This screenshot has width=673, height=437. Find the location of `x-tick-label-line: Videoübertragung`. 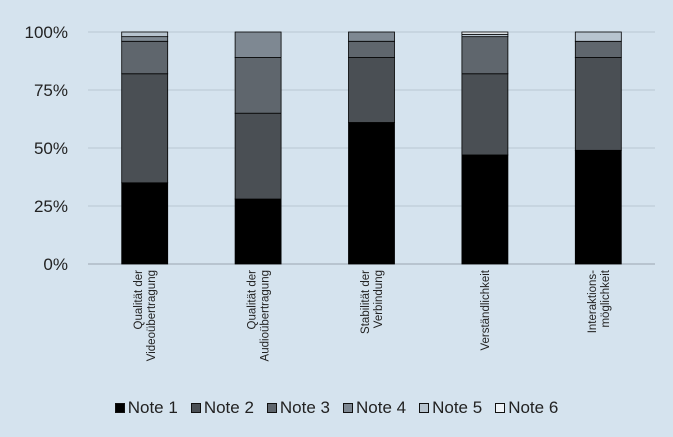

x-tick-label-line: Videoübertragung is located at coordinates (152, 315).